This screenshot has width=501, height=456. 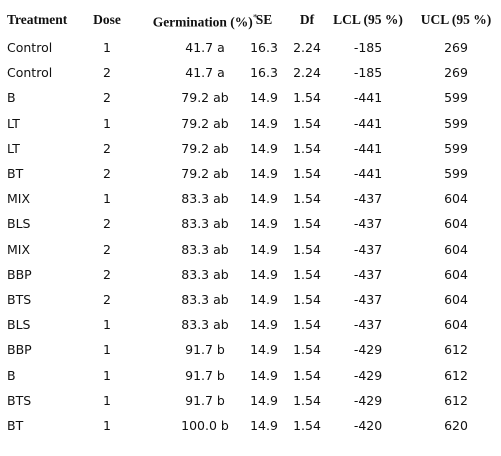 I want to click on table-cell: -420, so click(x=368, y=425).